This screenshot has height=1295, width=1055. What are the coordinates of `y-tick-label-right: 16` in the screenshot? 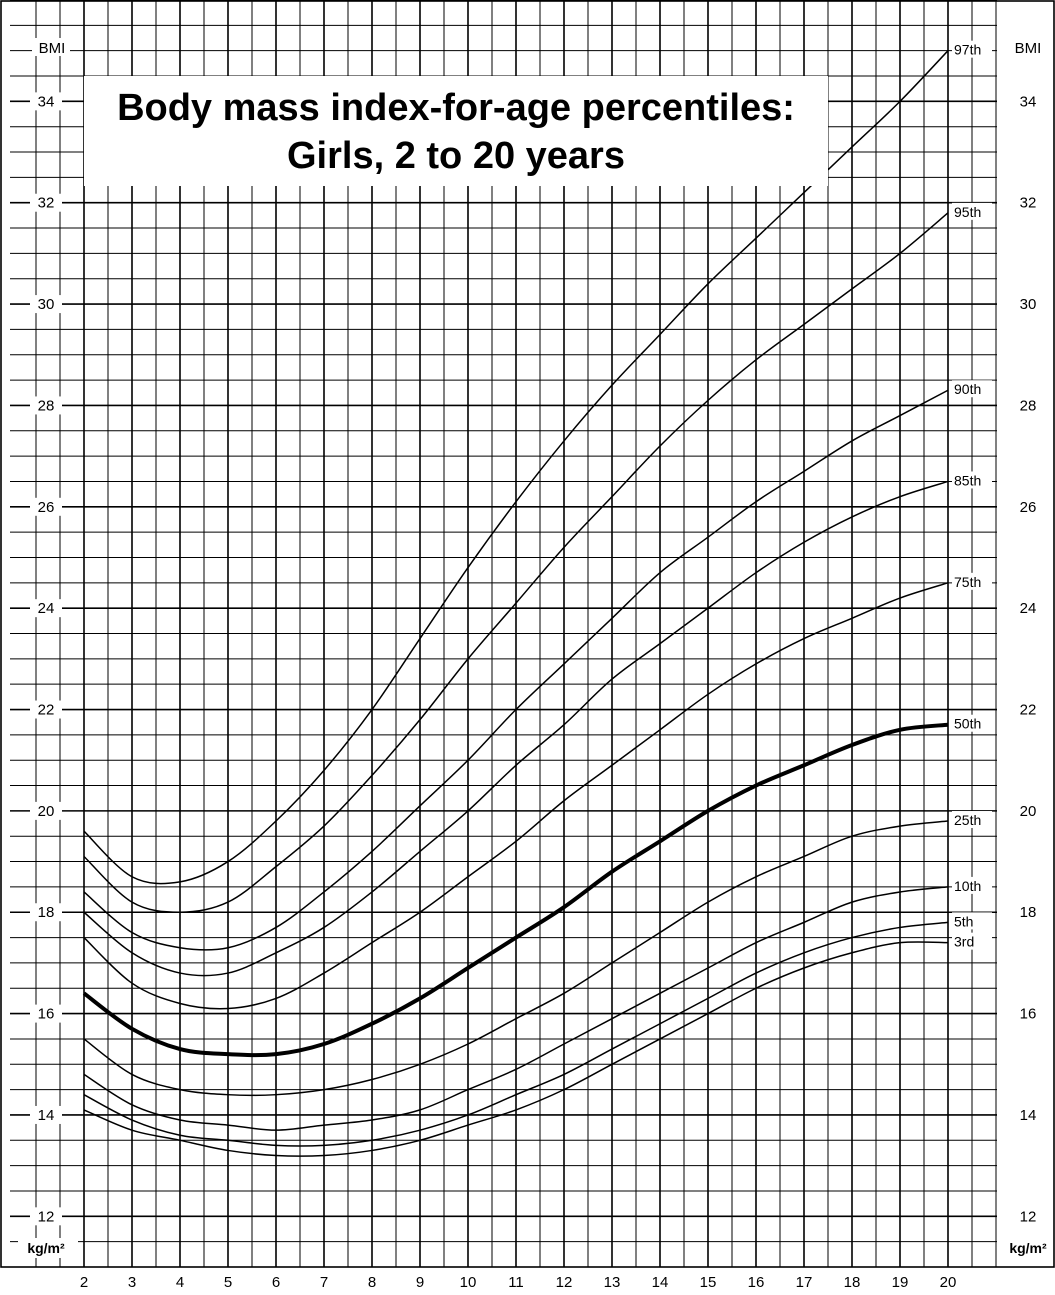 It's located at (1028, 1014).